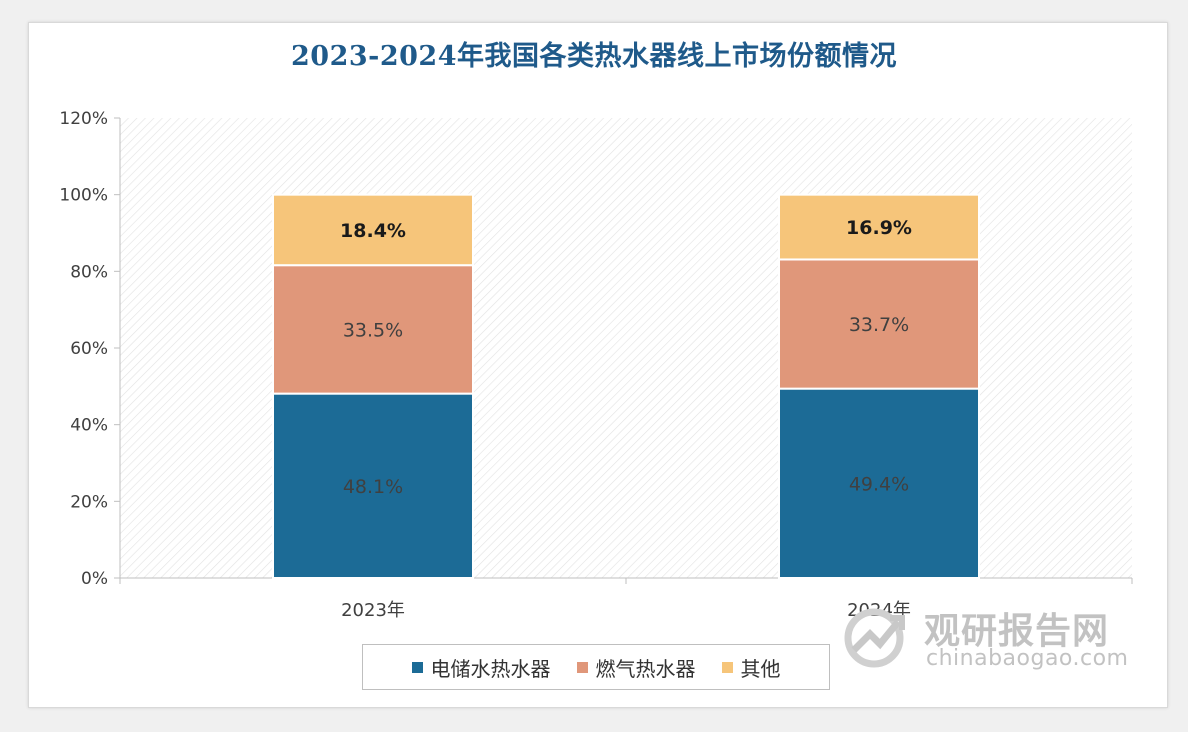 Image resolution: width=1188 pixels, height=732 pixels. I want to click on data-label: 33.5%, so click(373, 330).